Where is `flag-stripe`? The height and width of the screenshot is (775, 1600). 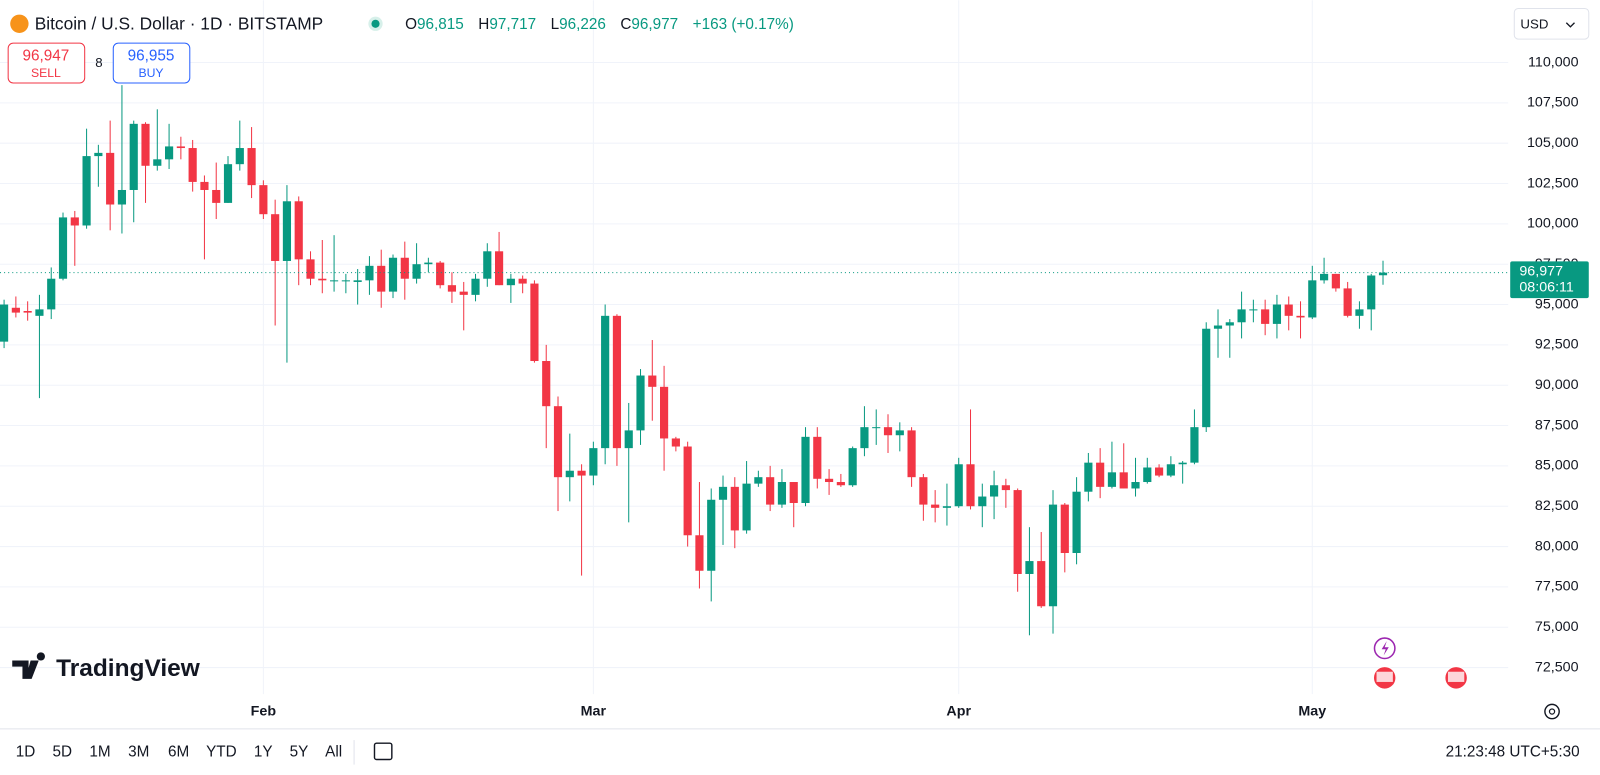
flag-stripe is located at coordinates (1384, 676).